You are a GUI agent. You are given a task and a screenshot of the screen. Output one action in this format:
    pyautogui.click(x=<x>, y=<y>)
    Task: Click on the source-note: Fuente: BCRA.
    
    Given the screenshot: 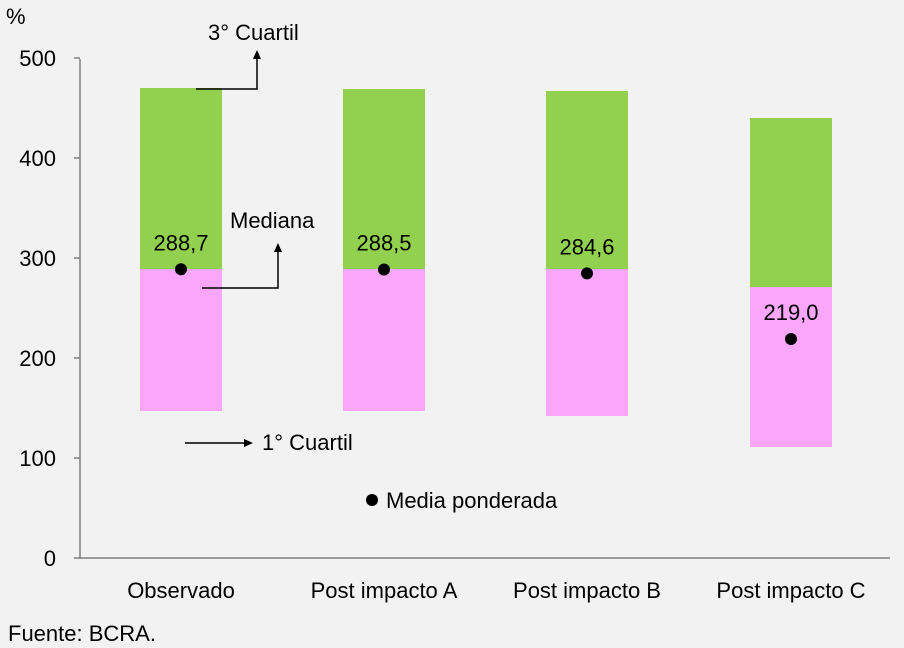 What is the action you would take?
    pyautogui.click(x=82, y=633)
    